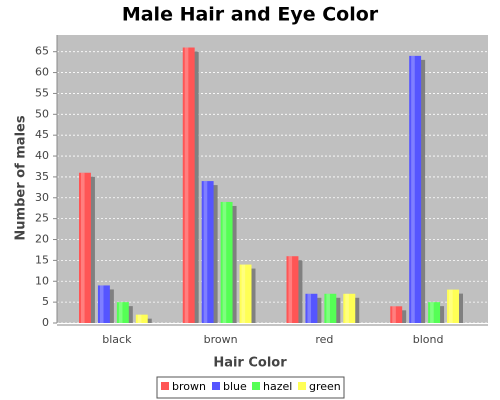 This screenshot has width=500, height=400. Describe the element at coordinates (277, 386) in the screenshot. I see `legend-label: hazel` at that location.